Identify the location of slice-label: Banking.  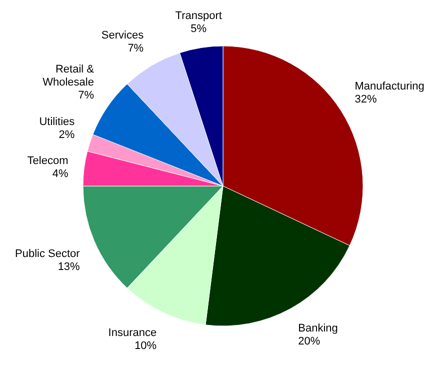
(318, 328).